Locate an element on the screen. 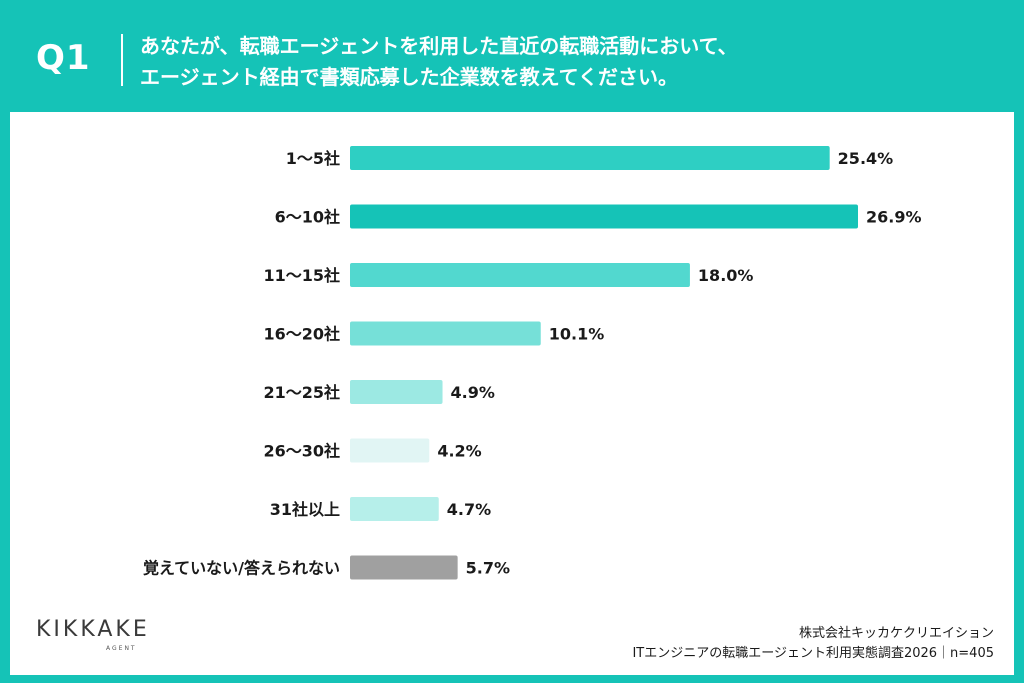 The width and height of the screenshot is (1024, 683). value-label: 4.9% is located at coordinates (473, 392).